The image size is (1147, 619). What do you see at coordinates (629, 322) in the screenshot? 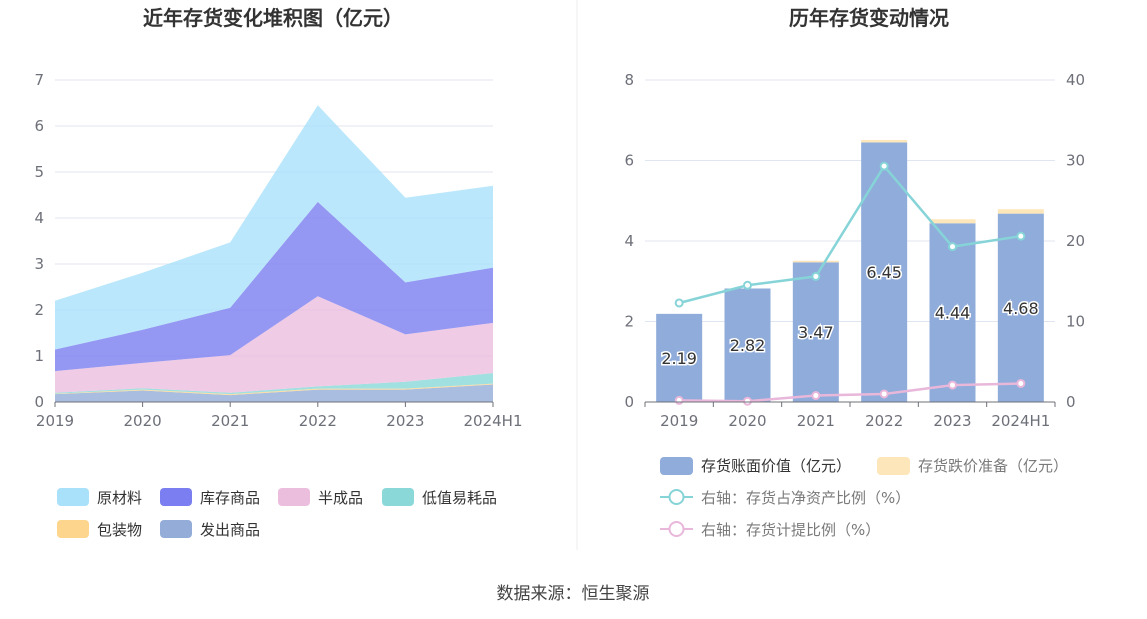
I see `bar-y-tick: 2` at bounding box center [629, 322].